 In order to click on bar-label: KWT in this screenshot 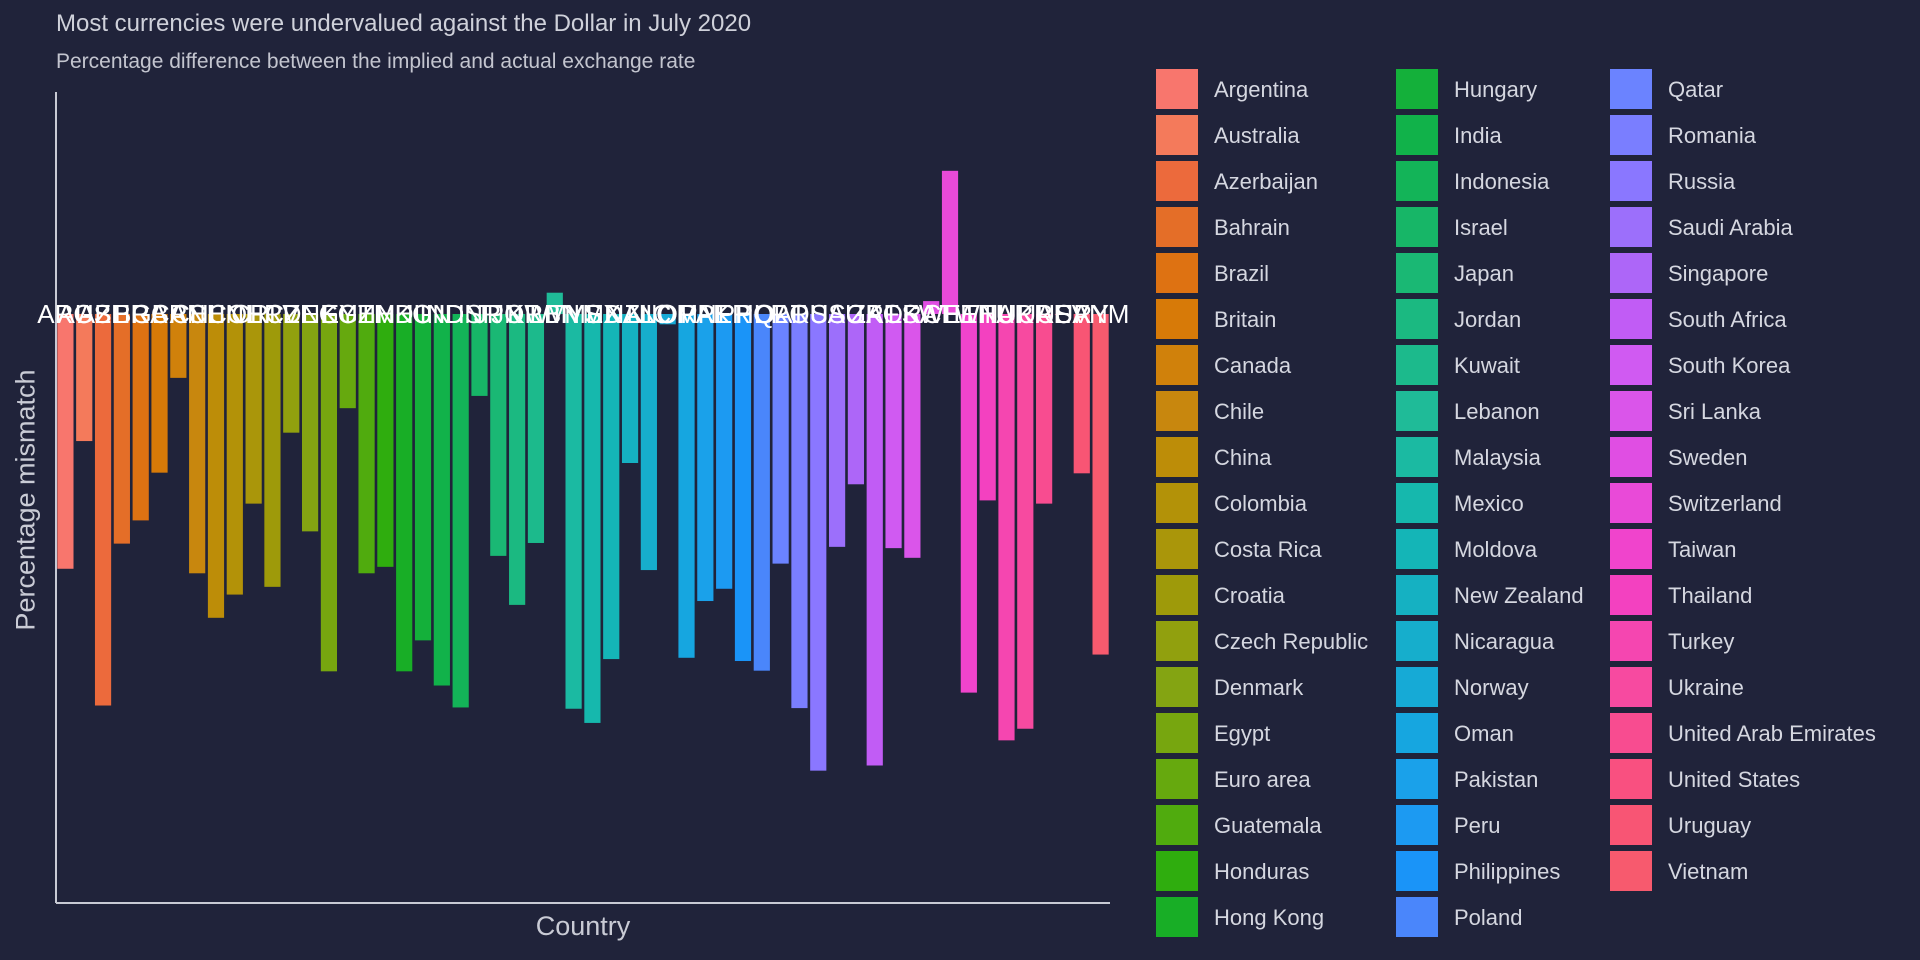, I will do `click(536, 314)`.